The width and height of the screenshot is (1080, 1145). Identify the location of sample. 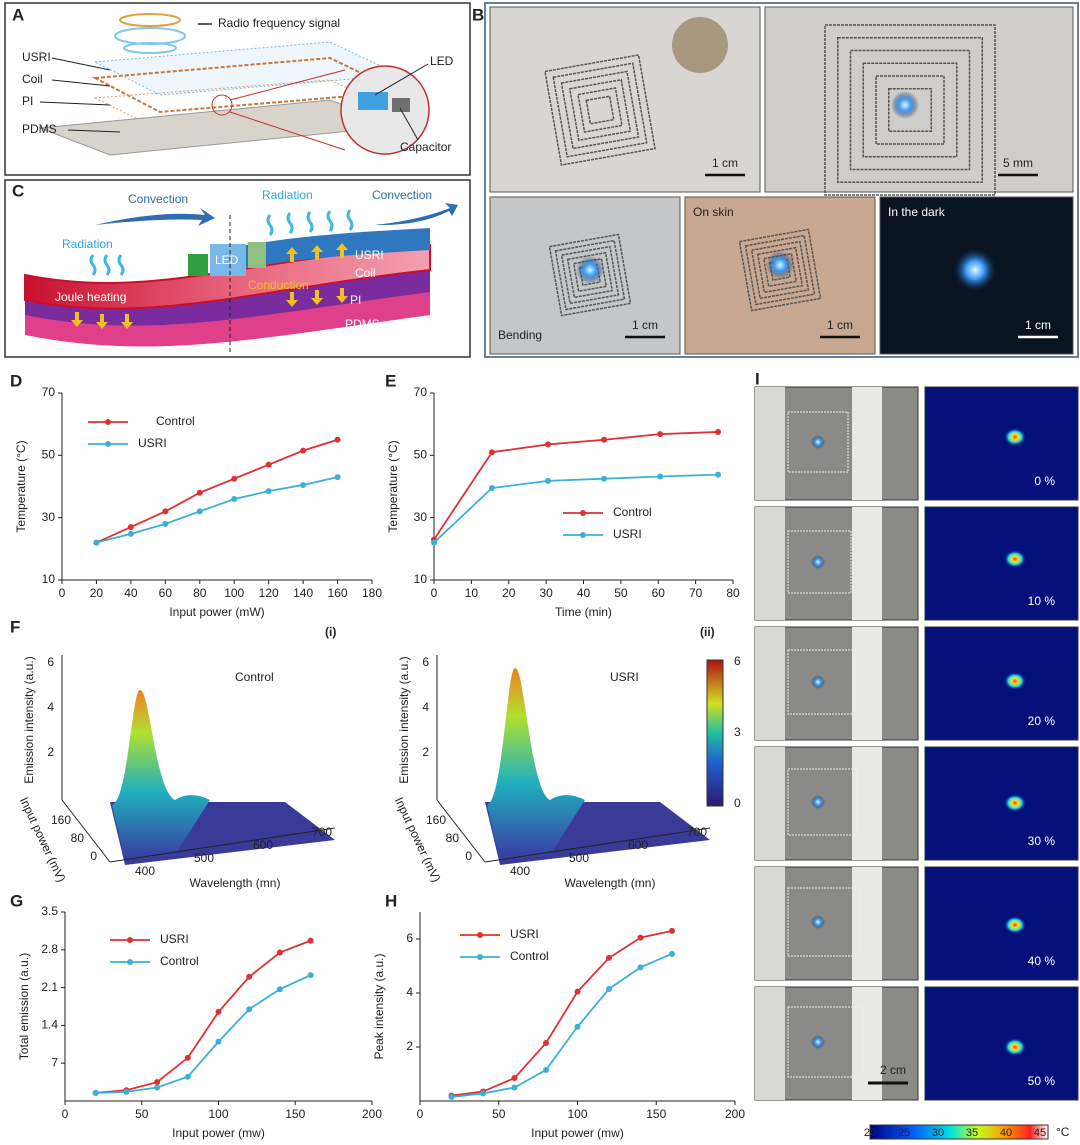
(824, 922).